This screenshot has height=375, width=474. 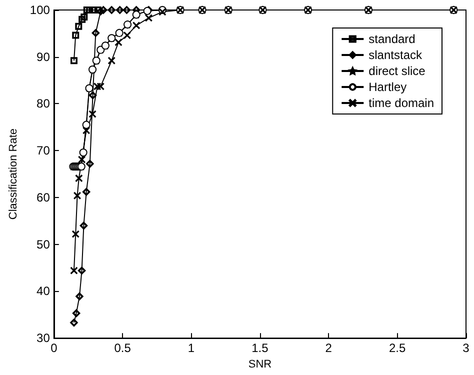 I want to click on x-tick-label: 2, so click(x=328, y=348).